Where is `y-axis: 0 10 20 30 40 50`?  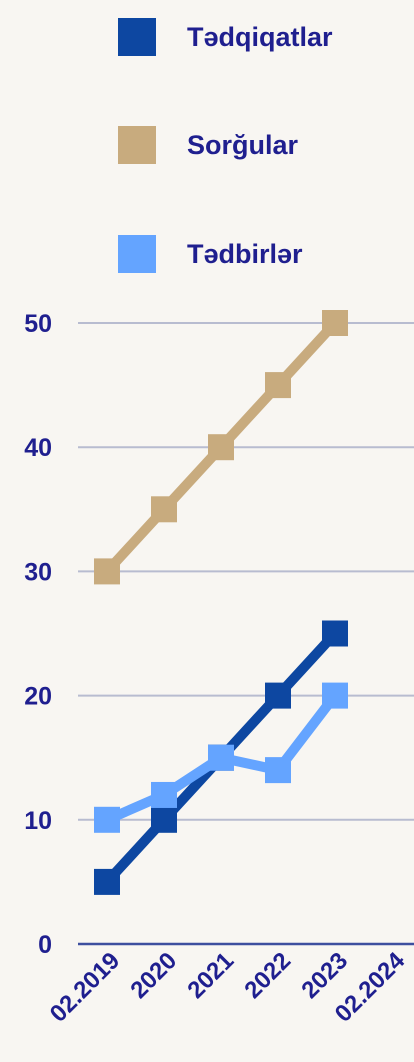
y-axis: 0 10 20 30 40 50 is located at coordinates (38, 634).